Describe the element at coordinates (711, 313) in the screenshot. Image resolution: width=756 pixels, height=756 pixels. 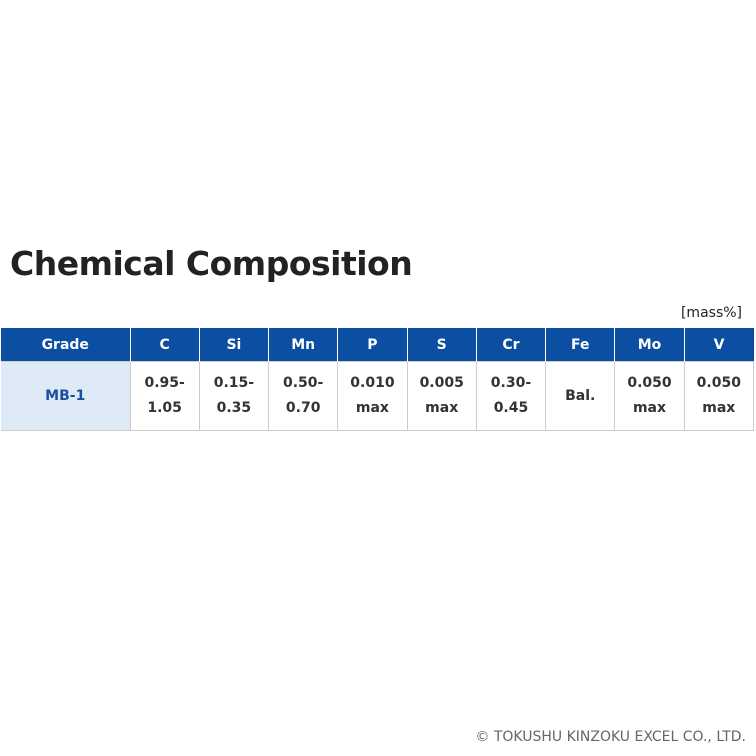
I see `unit-label: [mass%]` at that location.